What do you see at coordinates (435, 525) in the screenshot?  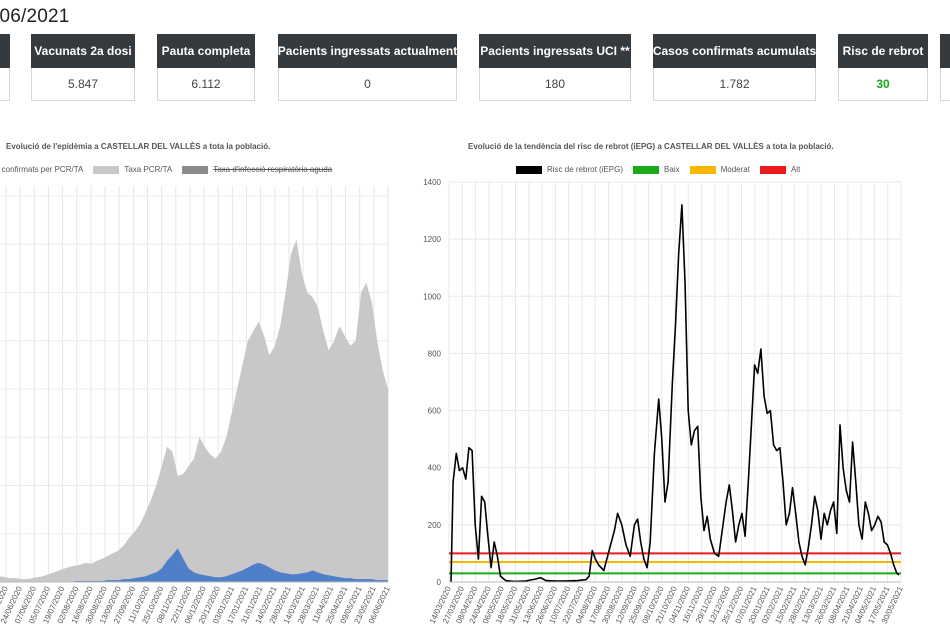 I see `y-tick-label: 200` at bounding box center [435, 525].